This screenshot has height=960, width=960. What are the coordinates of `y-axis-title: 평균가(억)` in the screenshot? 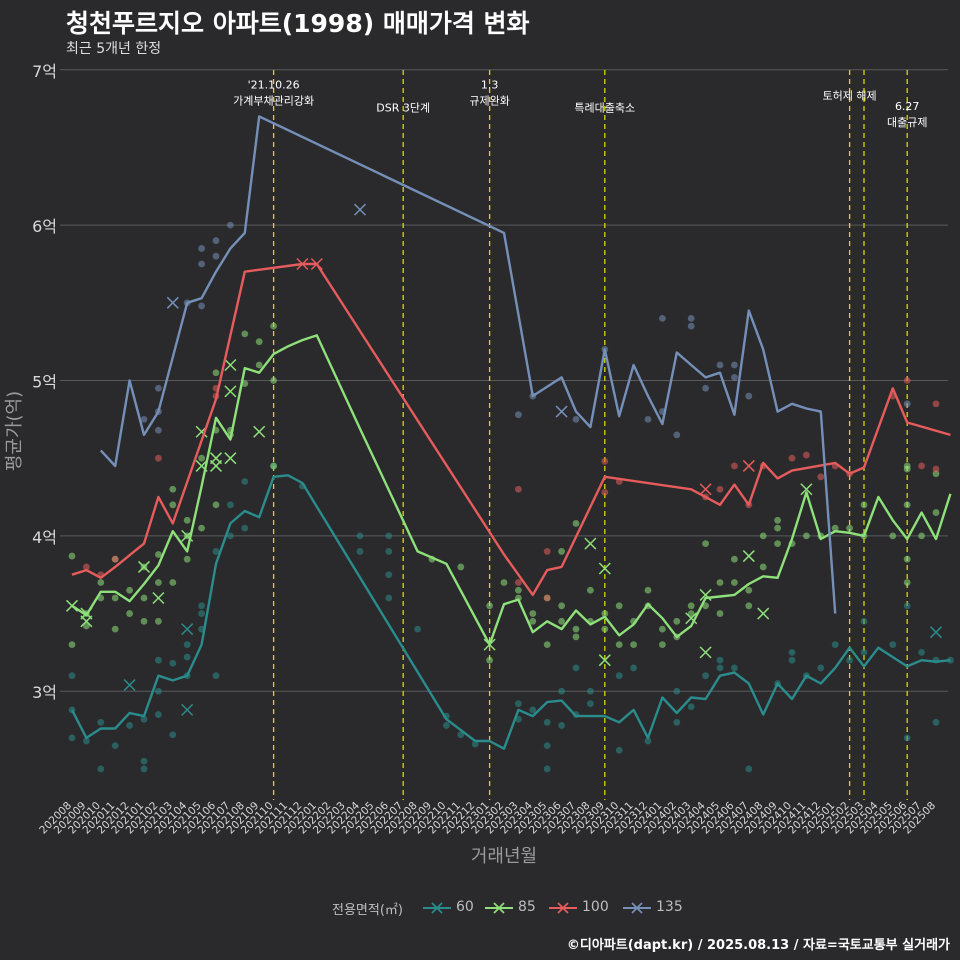 It's located at (14, 431).